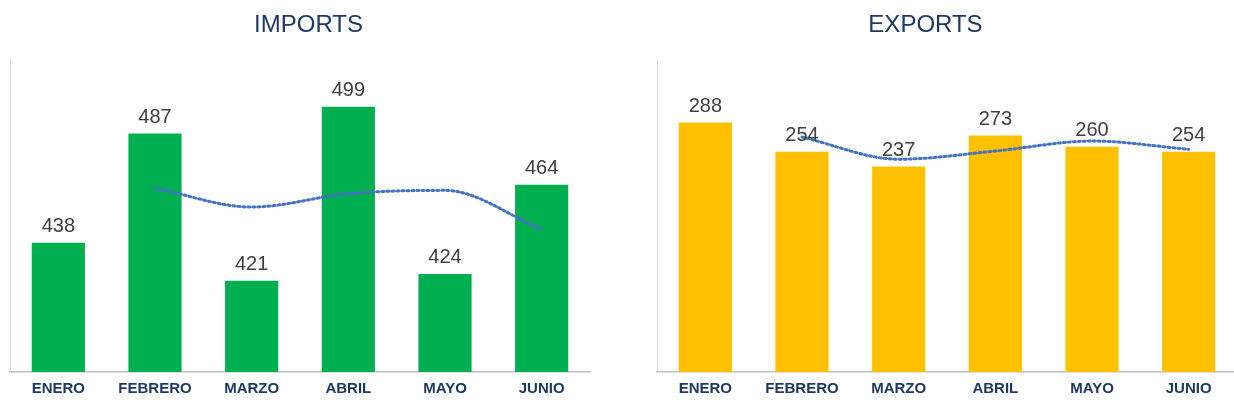 This screenshot has height=406, width=1234. I want to click on data-label: 499, so click(348, 89).